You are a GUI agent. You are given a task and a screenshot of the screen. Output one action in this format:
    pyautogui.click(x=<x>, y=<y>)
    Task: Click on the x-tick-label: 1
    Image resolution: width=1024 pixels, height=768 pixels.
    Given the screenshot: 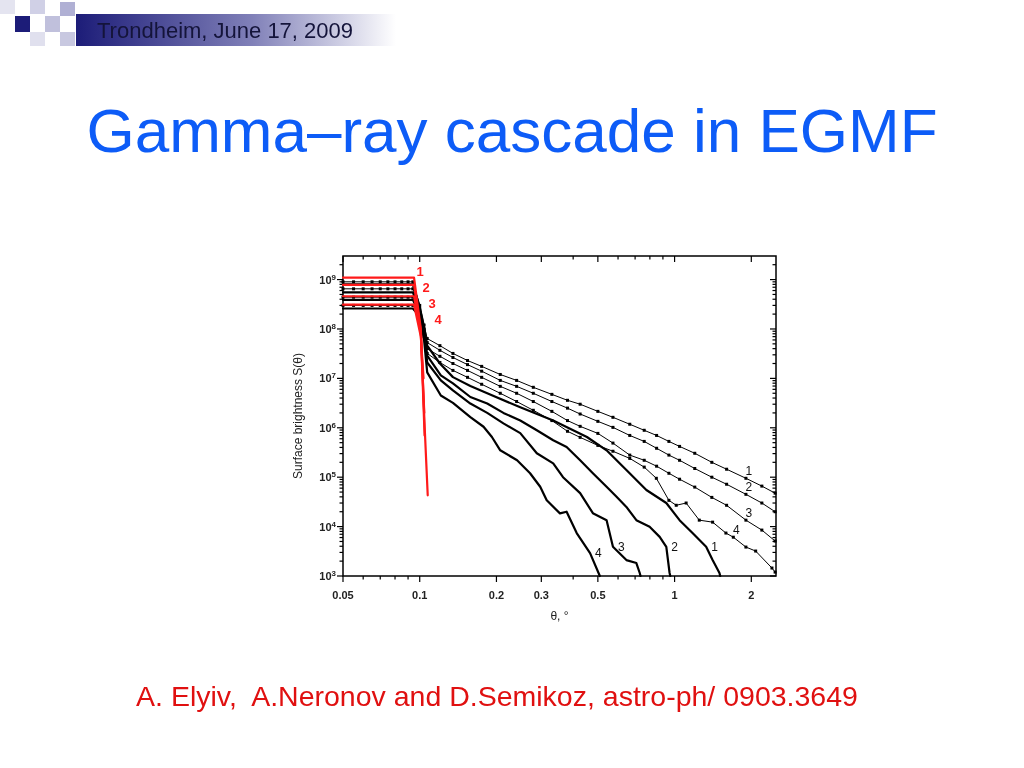 What is the action you would take?
    pyautogui.click(x=674, y=595)
    